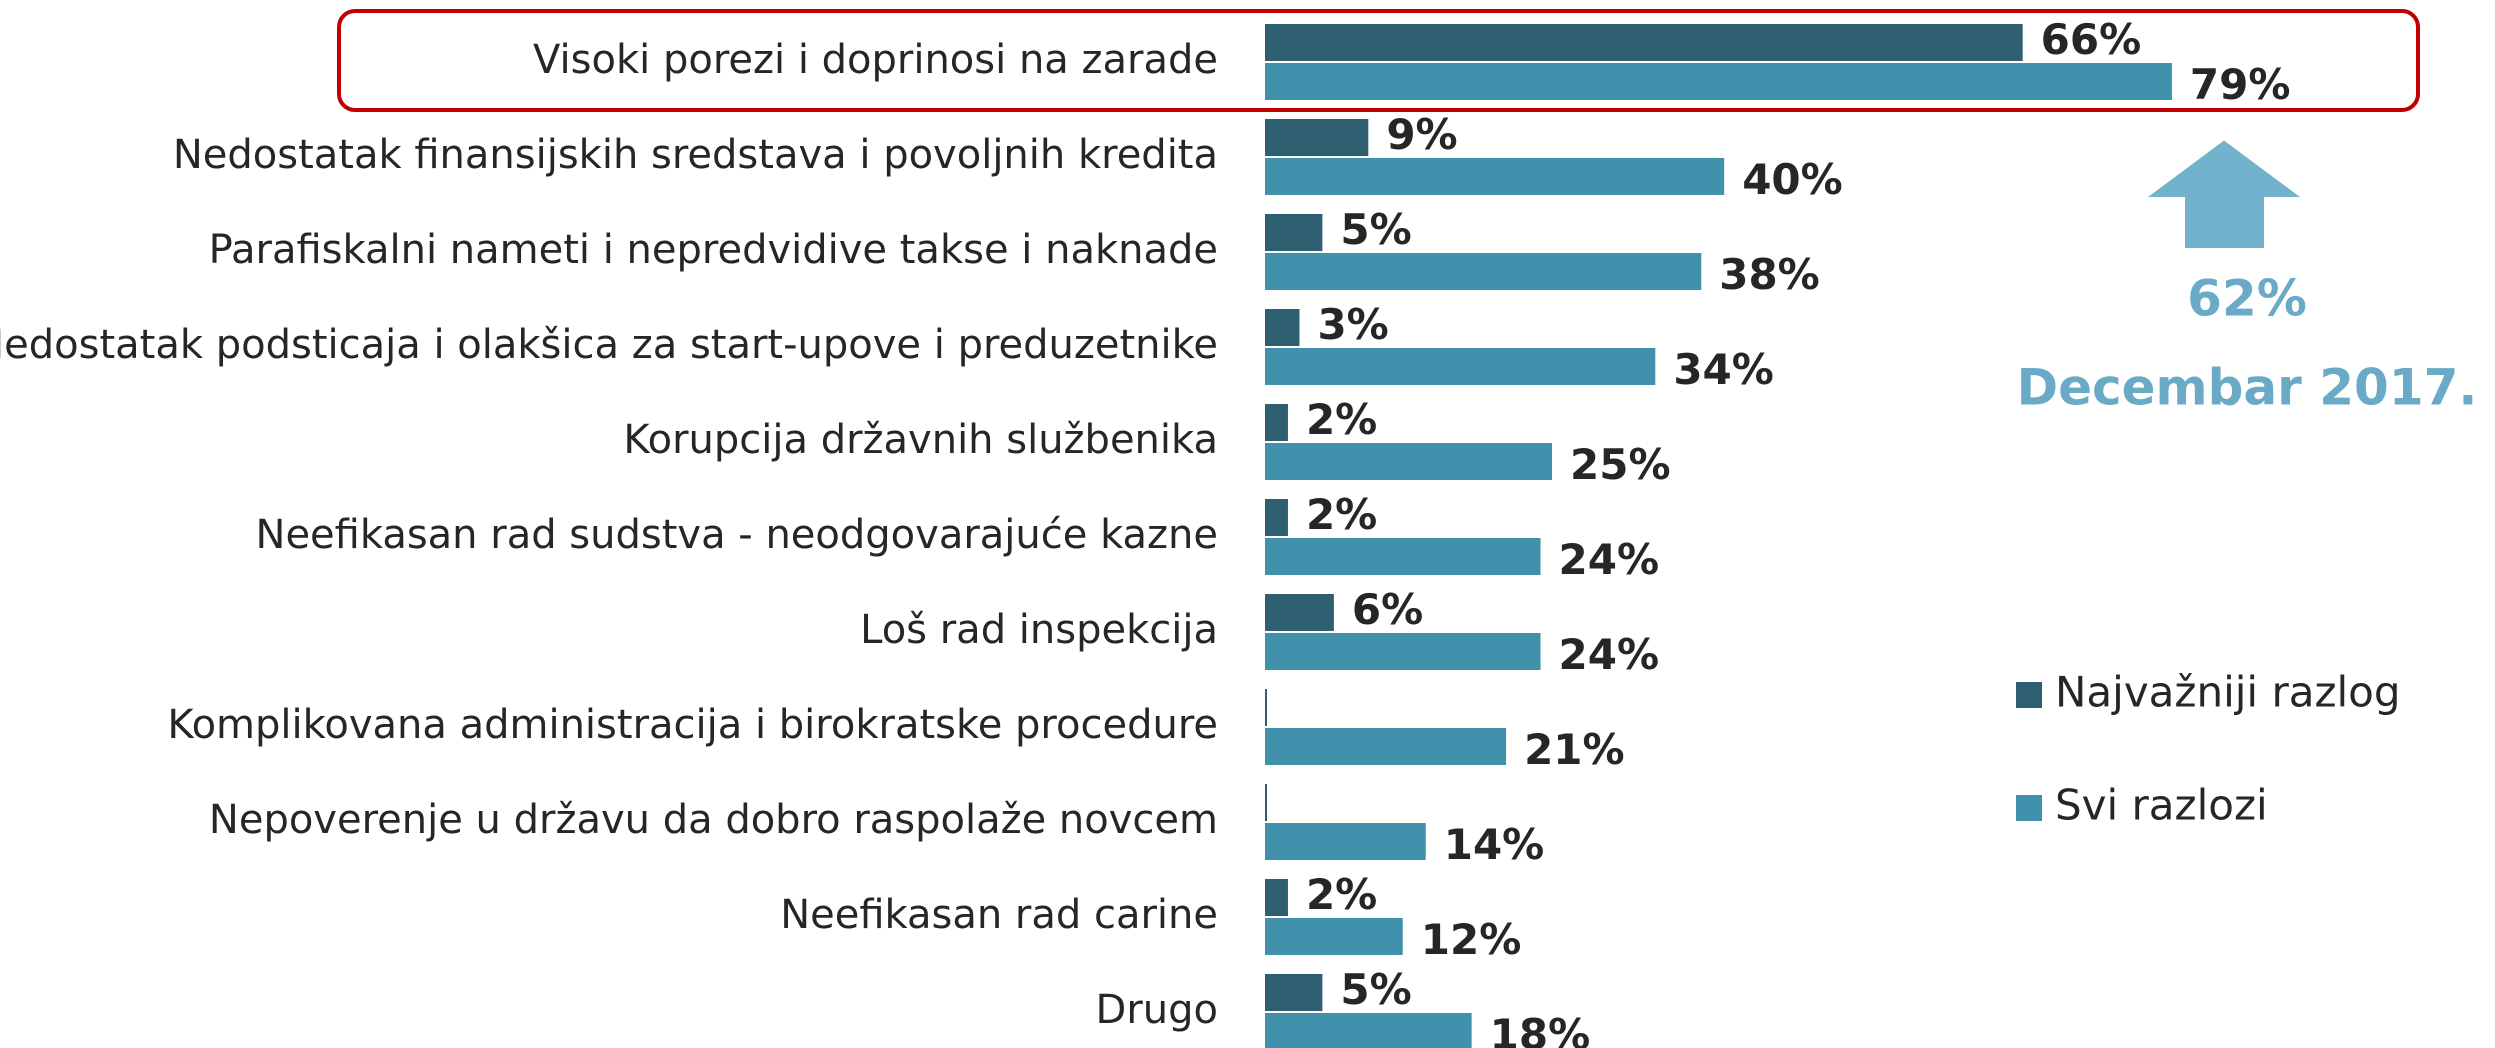  I want to click on category-label: Visoki porezi i doprinosi na zarade, so click(875, 60).